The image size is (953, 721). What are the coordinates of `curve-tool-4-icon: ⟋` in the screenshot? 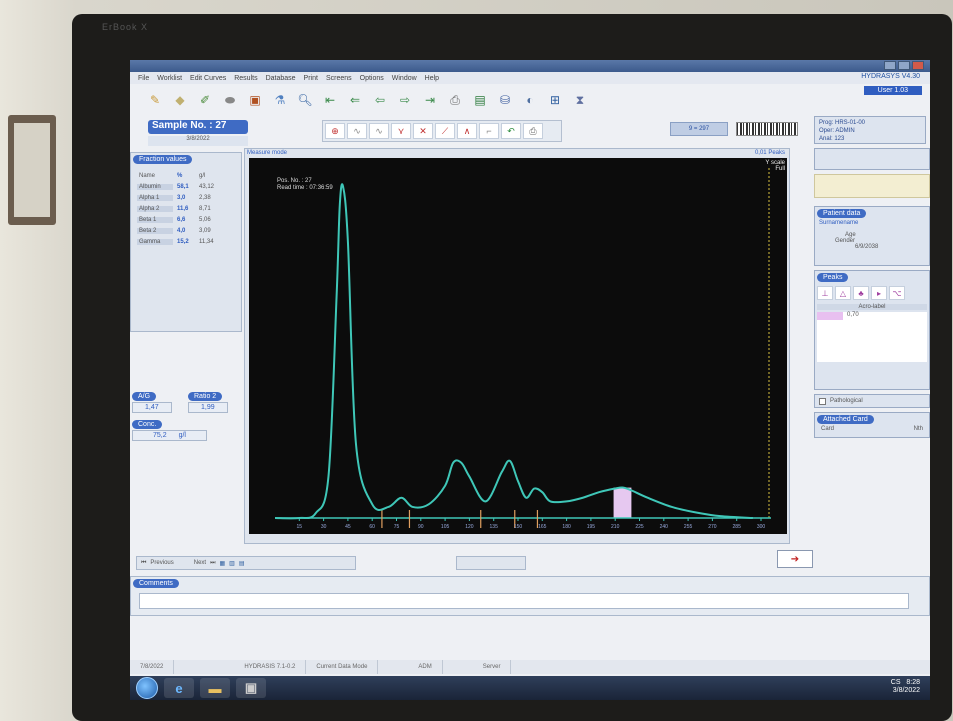 It's located at (445, 131).